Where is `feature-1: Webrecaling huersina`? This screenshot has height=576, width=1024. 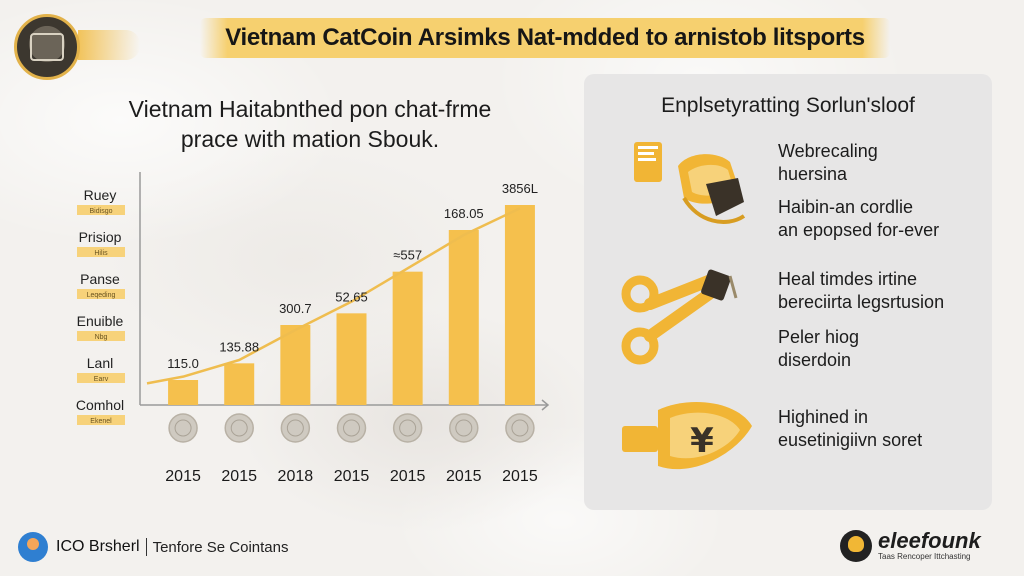 feature-1: Webrecaling huersina is located at coordinates (828, 163).